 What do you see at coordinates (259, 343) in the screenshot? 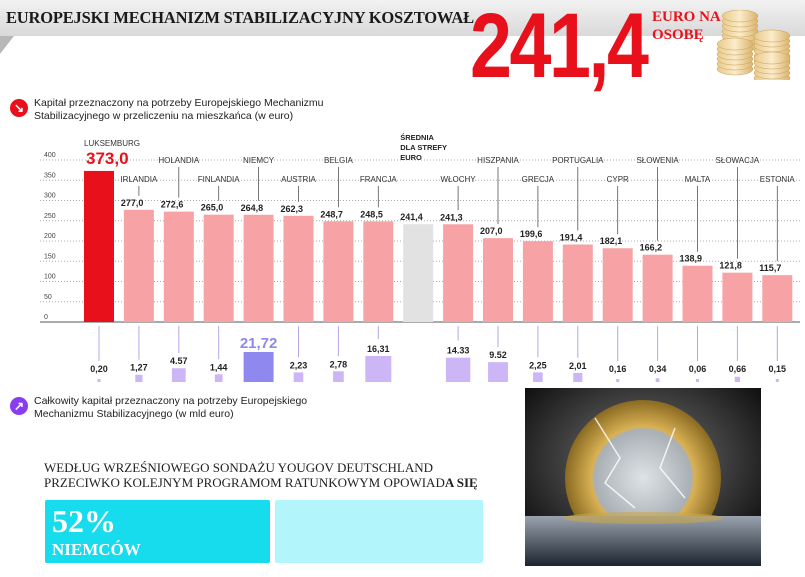
I see `total-value-label: 21,72` at bounding box center [259, 343].